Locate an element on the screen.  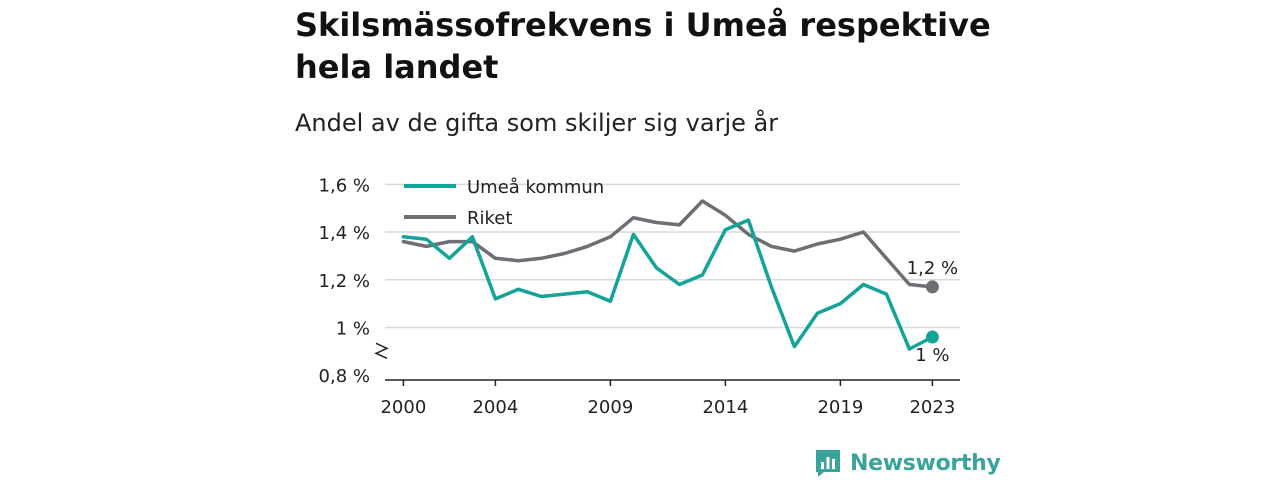
brand-name: Newsworthy is located at coordinates (925, 463).